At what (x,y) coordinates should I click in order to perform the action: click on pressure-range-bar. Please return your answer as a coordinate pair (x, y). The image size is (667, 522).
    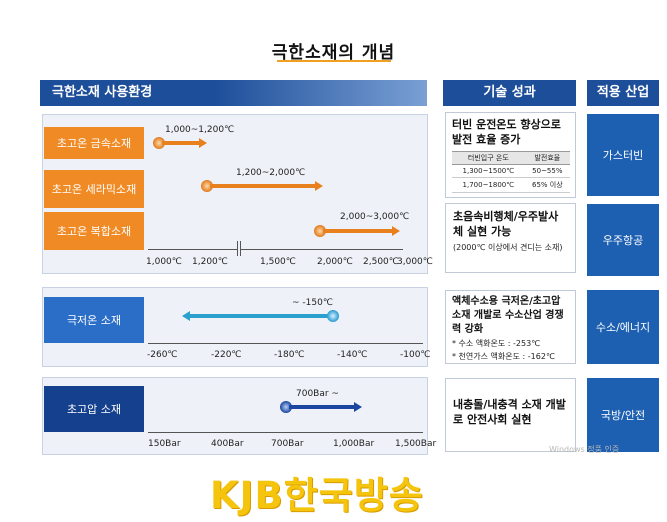
    Looking at the image, I should click on (322, 407).